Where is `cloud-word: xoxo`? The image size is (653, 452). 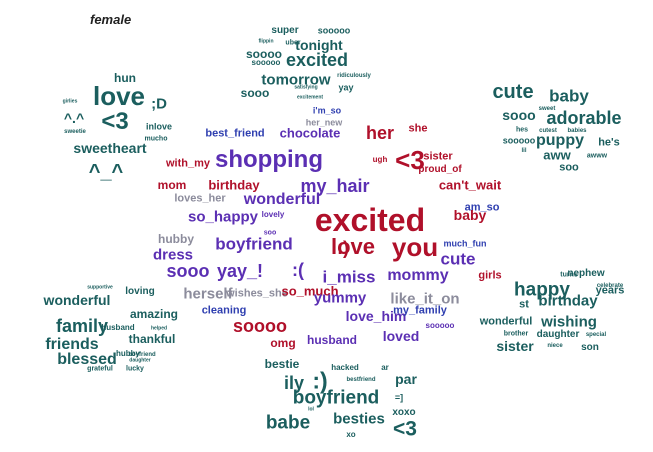
cloud-word: xoxo is located at coordinates (404, 412).